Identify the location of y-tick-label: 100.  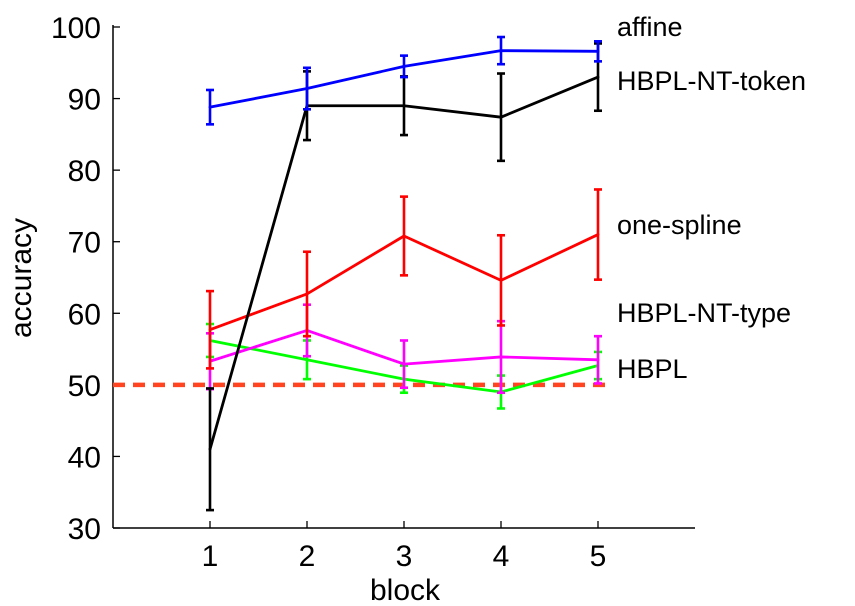
(76, 28).